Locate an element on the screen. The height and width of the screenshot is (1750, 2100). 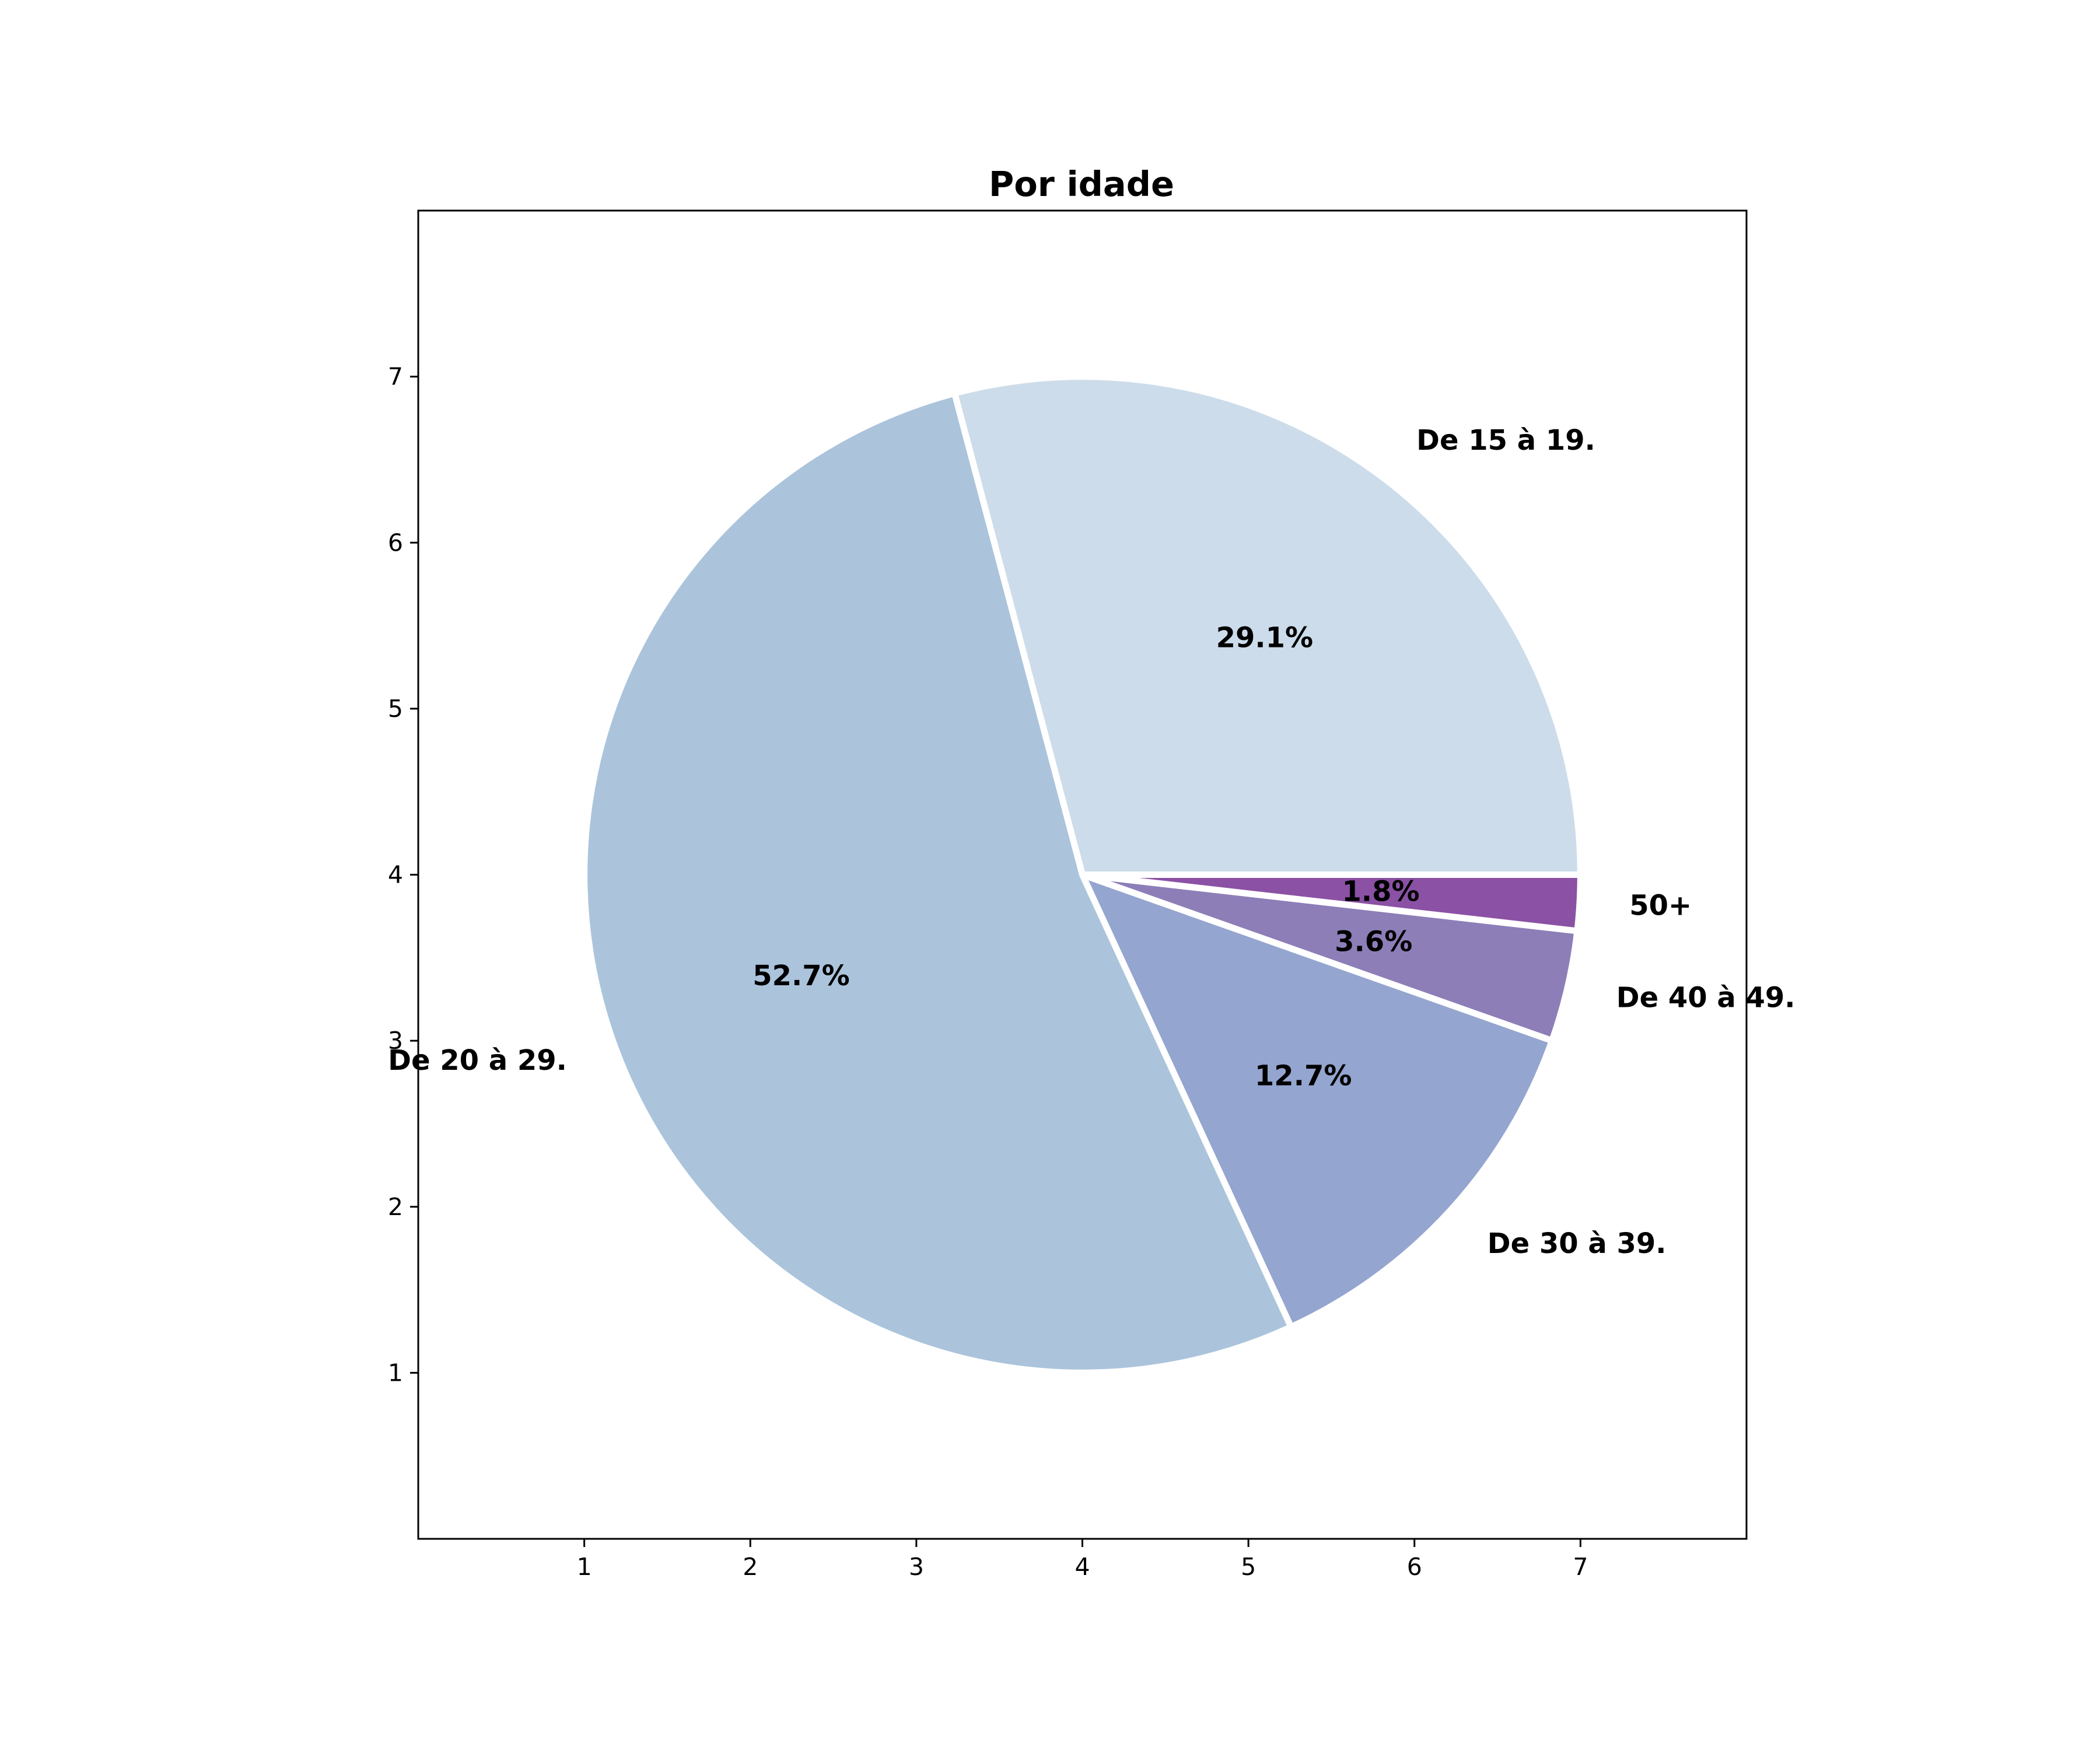
y-tick-label: 6 is located at coordinates (395, 542).